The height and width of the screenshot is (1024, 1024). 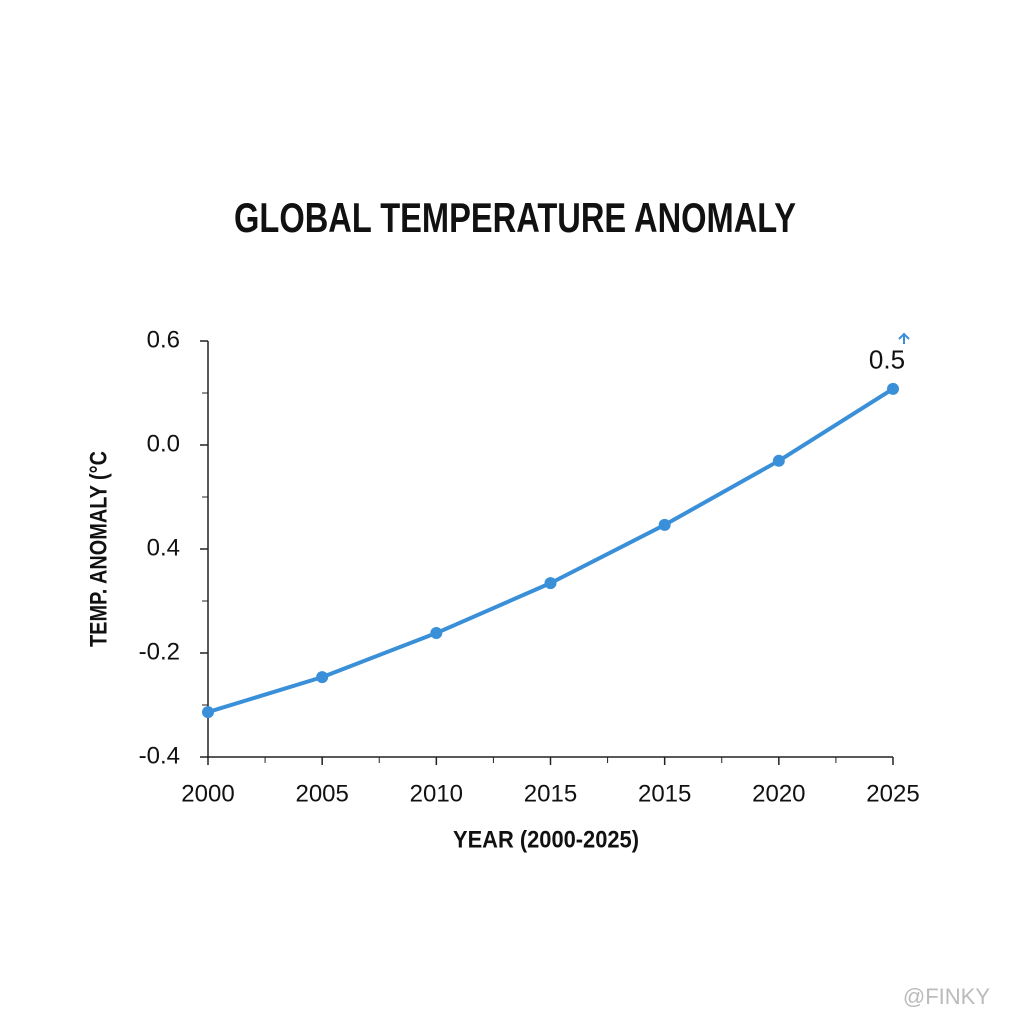 I want to click on x-tick-label: 2020, so click(x=778, y=793).